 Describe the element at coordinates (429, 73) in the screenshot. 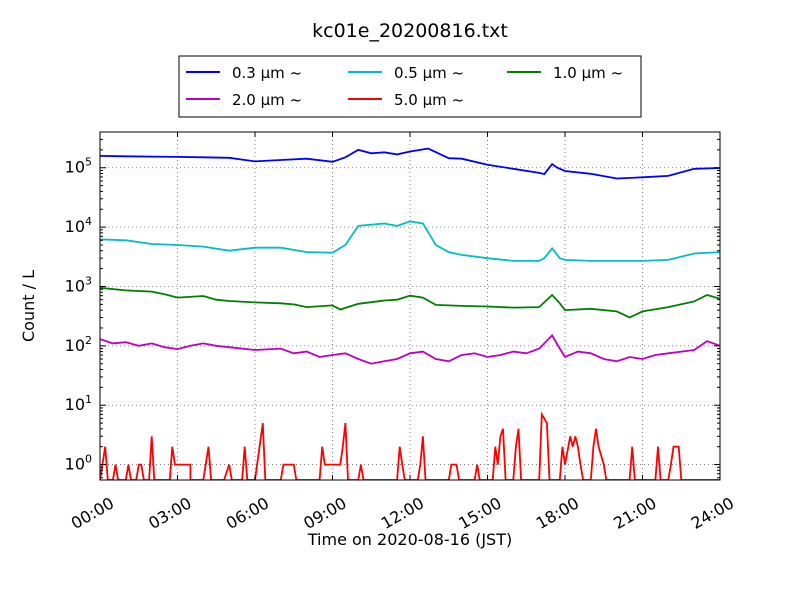

I see `legend-label-2: 0.5 μm ~` at that location.